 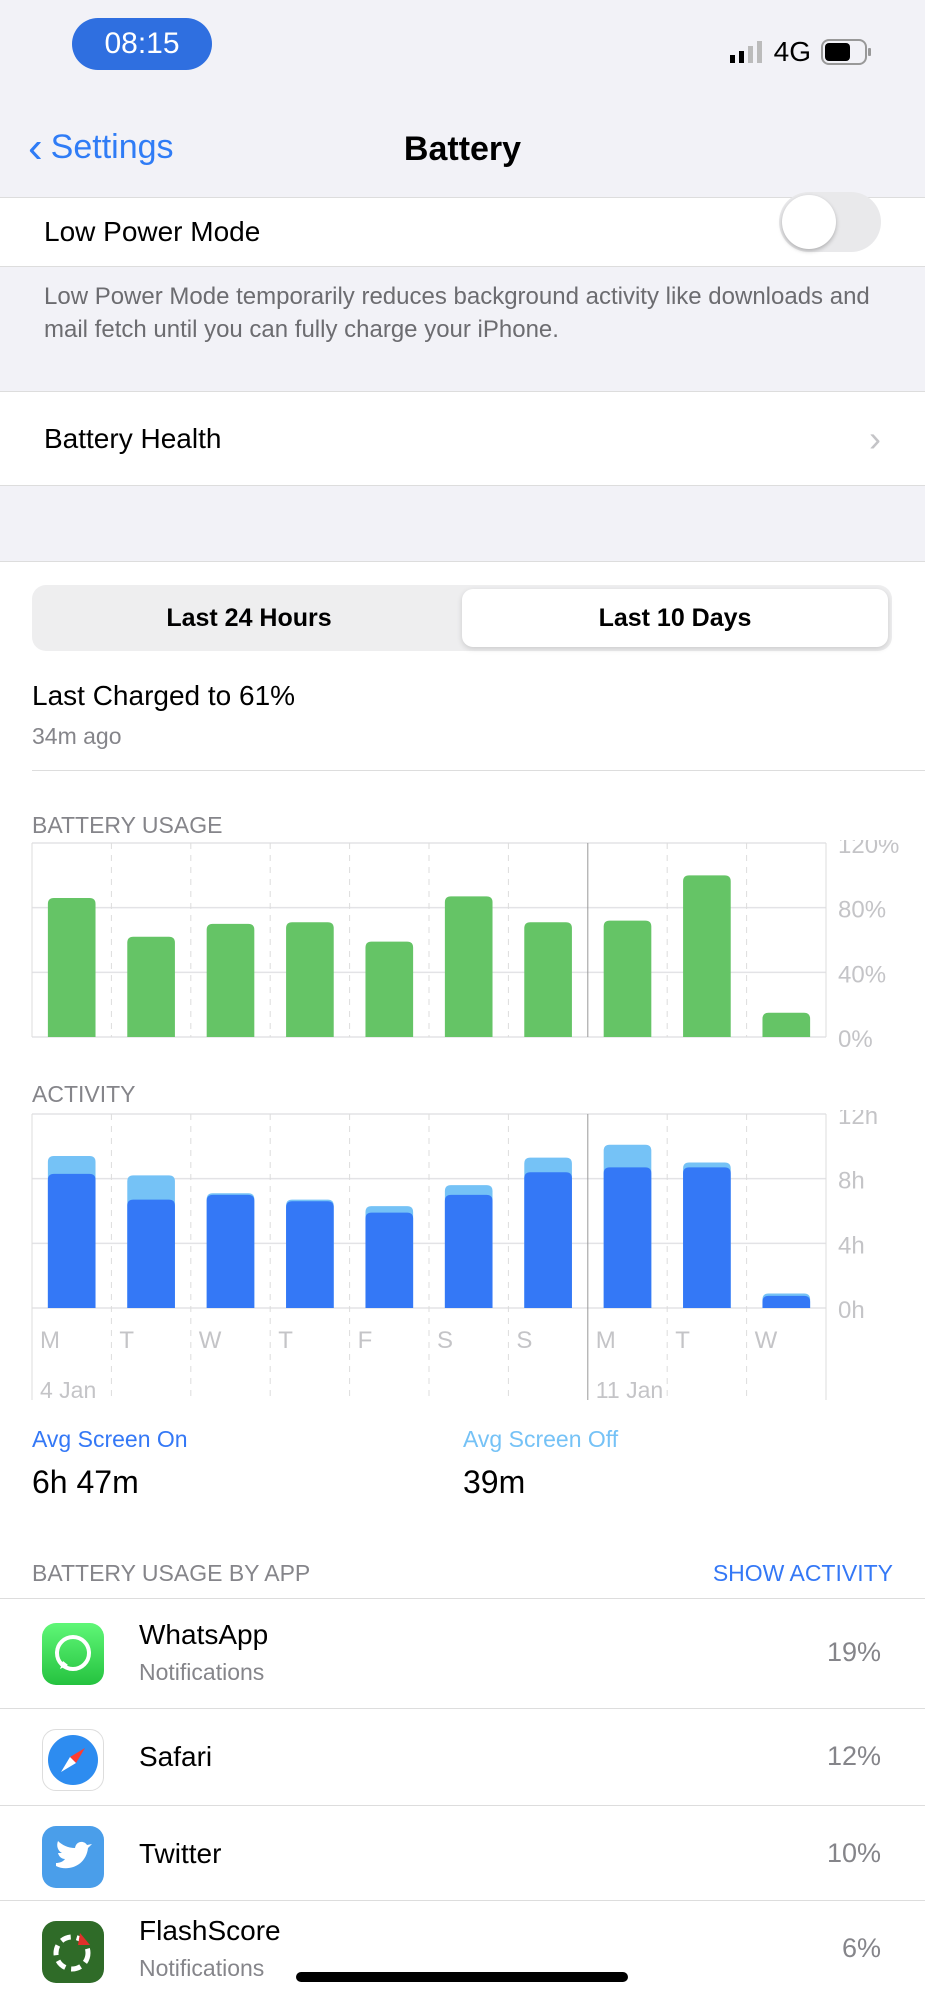 What do you see at coordinates (204, 1634) in the screenshot?
I see `app-name: WhatsApp` at bounding box center [204, 1634].